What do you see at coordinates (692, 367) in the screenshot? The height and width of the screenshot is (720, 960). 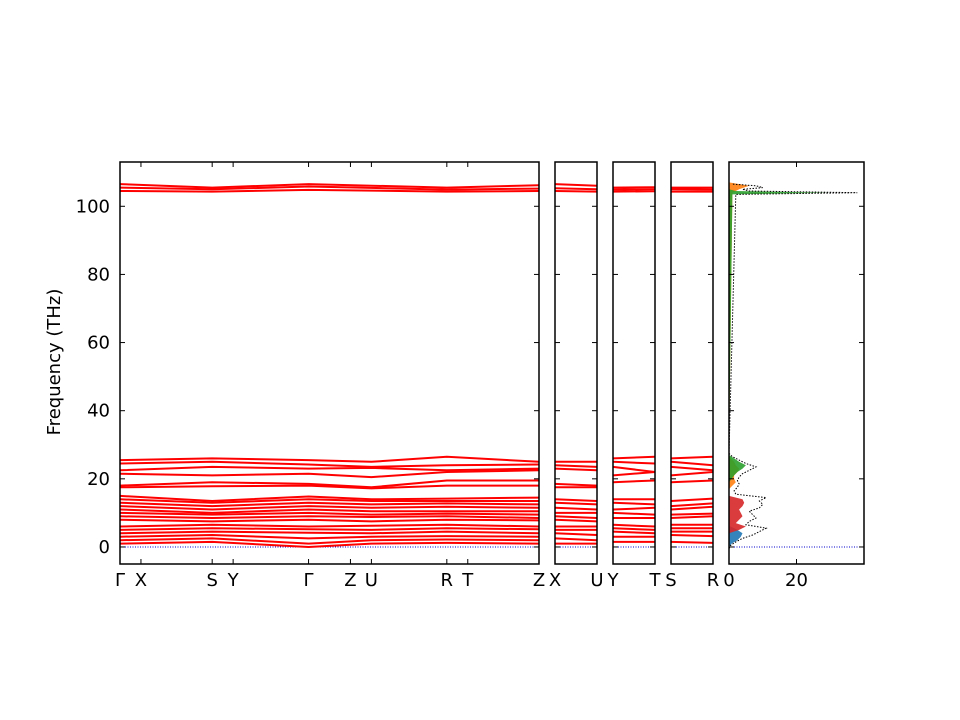 I see `panel-3-content` at bounding box center [692, 367].